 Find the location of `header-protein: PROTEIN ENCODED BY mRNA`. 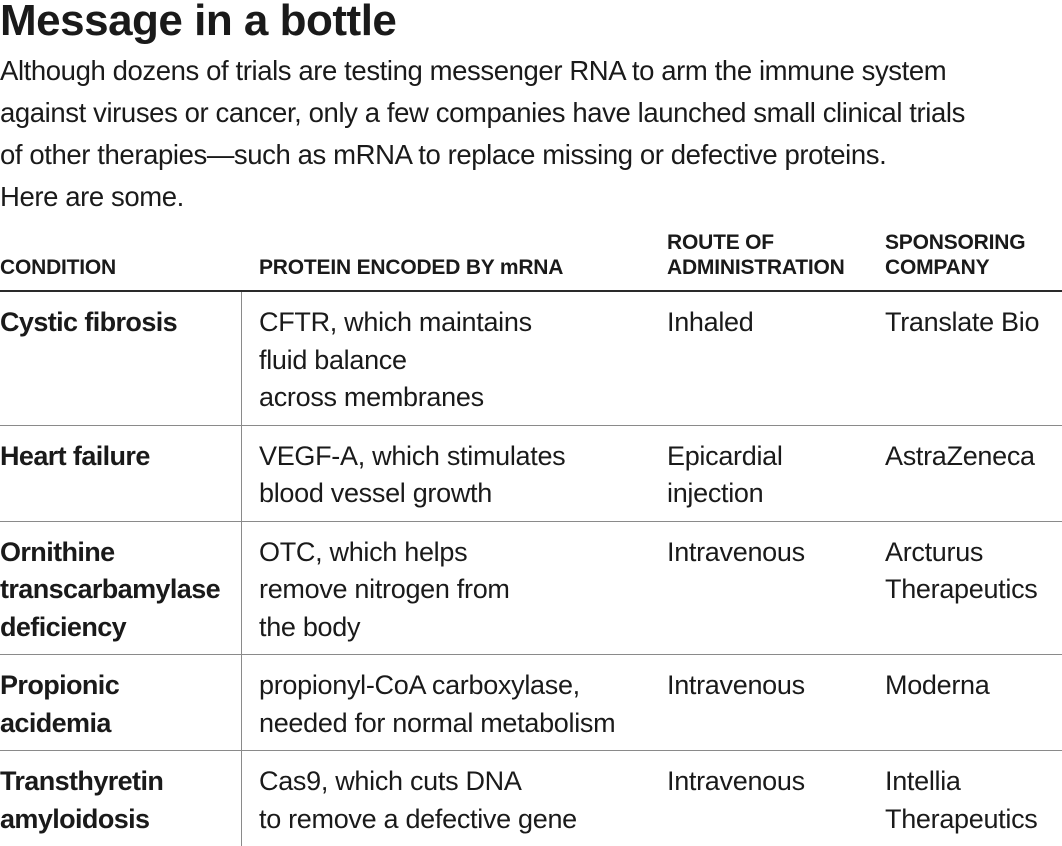

header-protein: PROTEIN ENCODED BY mRNA is located at coordinates (411, 267).